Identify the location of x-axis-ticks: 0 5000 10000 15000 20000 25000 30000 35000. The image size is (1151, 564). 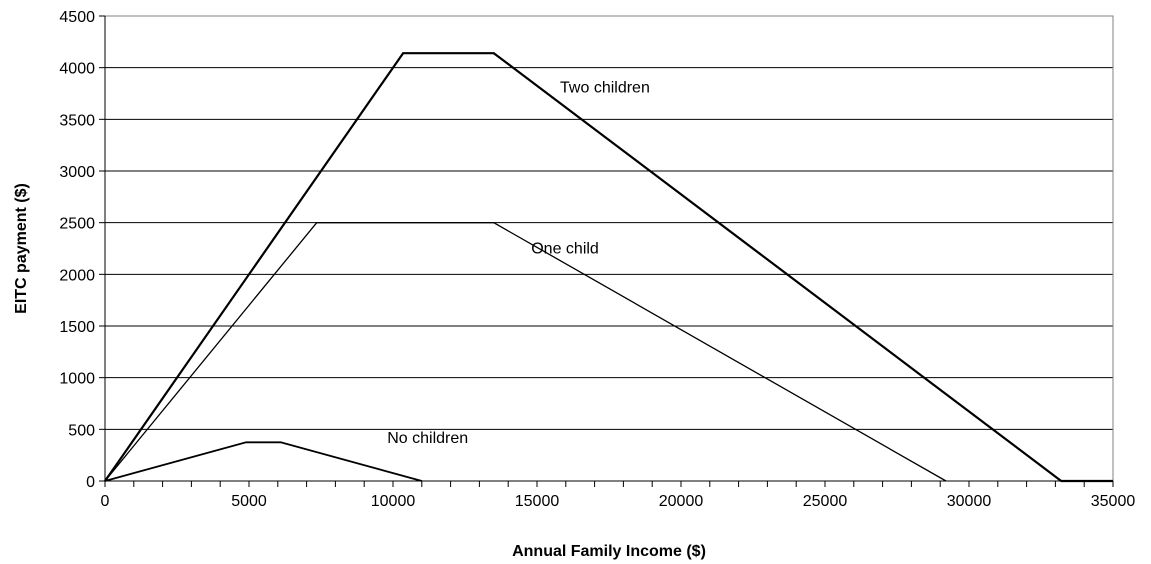
(618, 495).